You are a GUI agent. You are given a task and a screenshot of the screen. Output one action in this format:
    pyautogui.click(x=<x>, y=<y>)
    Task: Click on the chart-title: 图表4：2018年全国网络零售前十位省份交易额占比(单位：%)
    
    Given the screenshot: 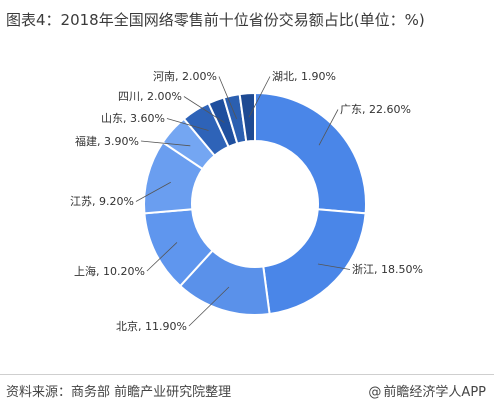 What is the action you would take?
    pyautogui.click(x=215, y=20)
    